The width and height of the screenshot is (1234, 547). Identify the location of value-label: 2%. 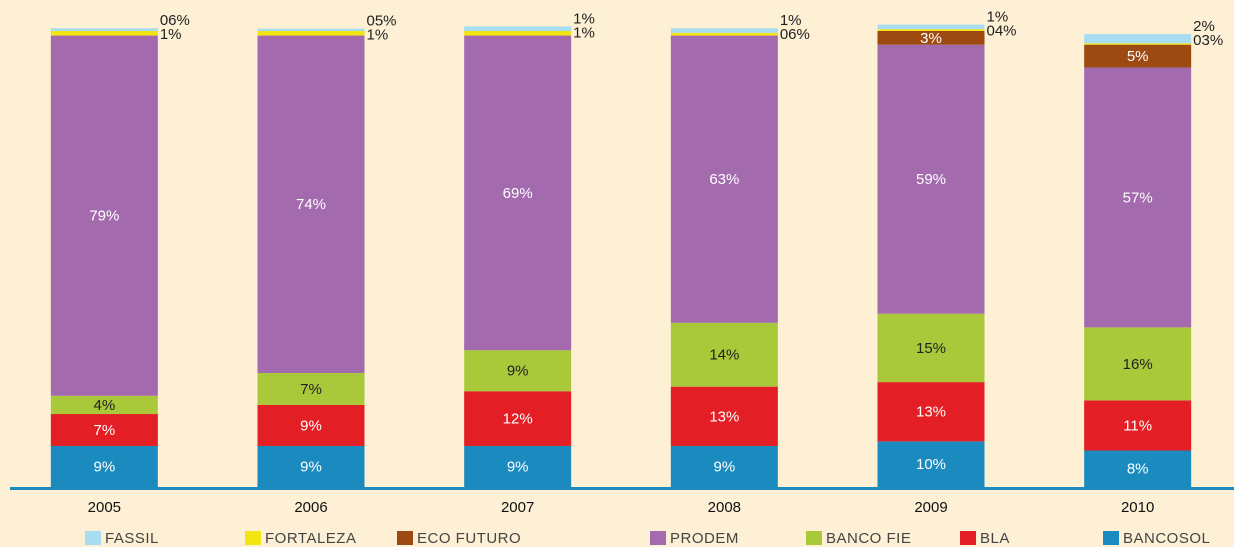
(1204, 26).